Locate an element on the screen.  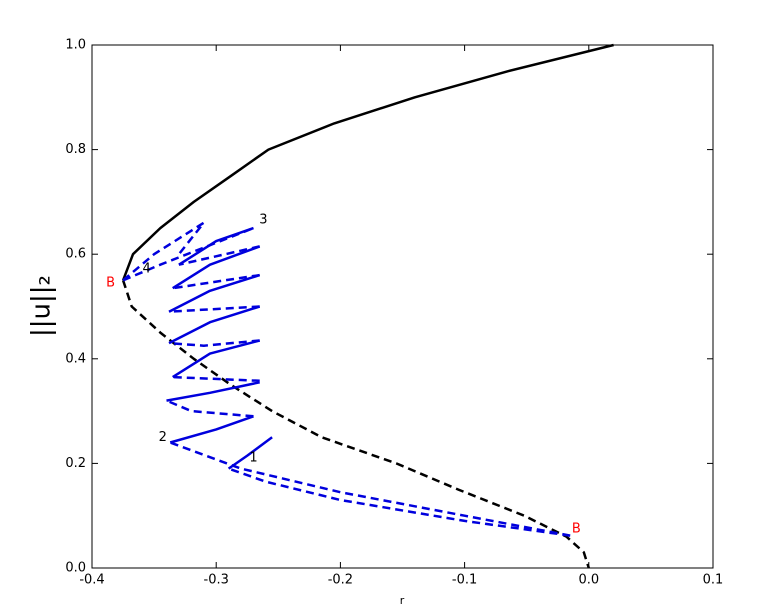
x-tick-label: -0.2 is located at coordinates (340, 580).